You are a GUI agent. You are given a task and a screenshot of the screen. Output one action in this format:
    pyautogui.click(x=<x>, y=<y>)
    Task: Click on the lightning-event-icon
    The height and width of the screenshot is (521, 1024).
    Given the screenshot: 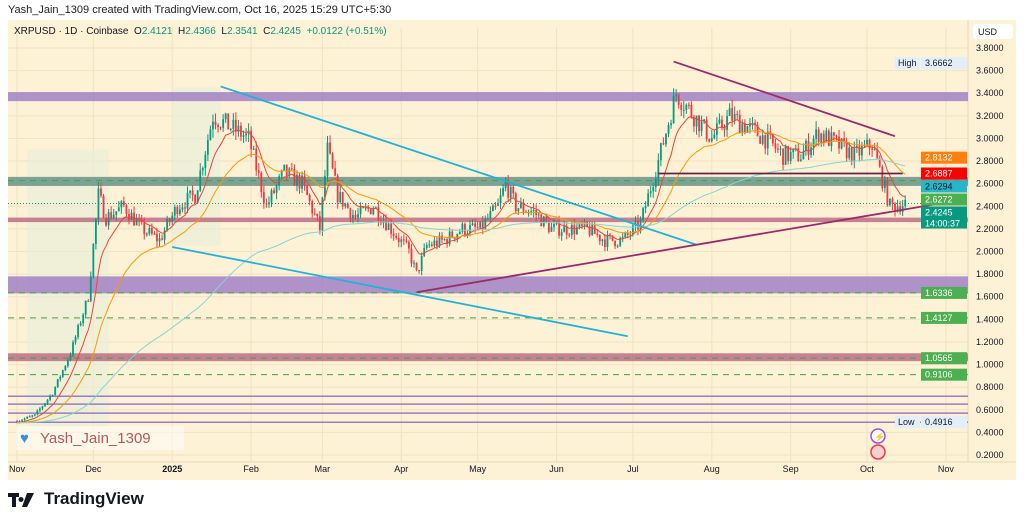 What is the action you would take?
    pyautogui.click(x=878, y=436)
    